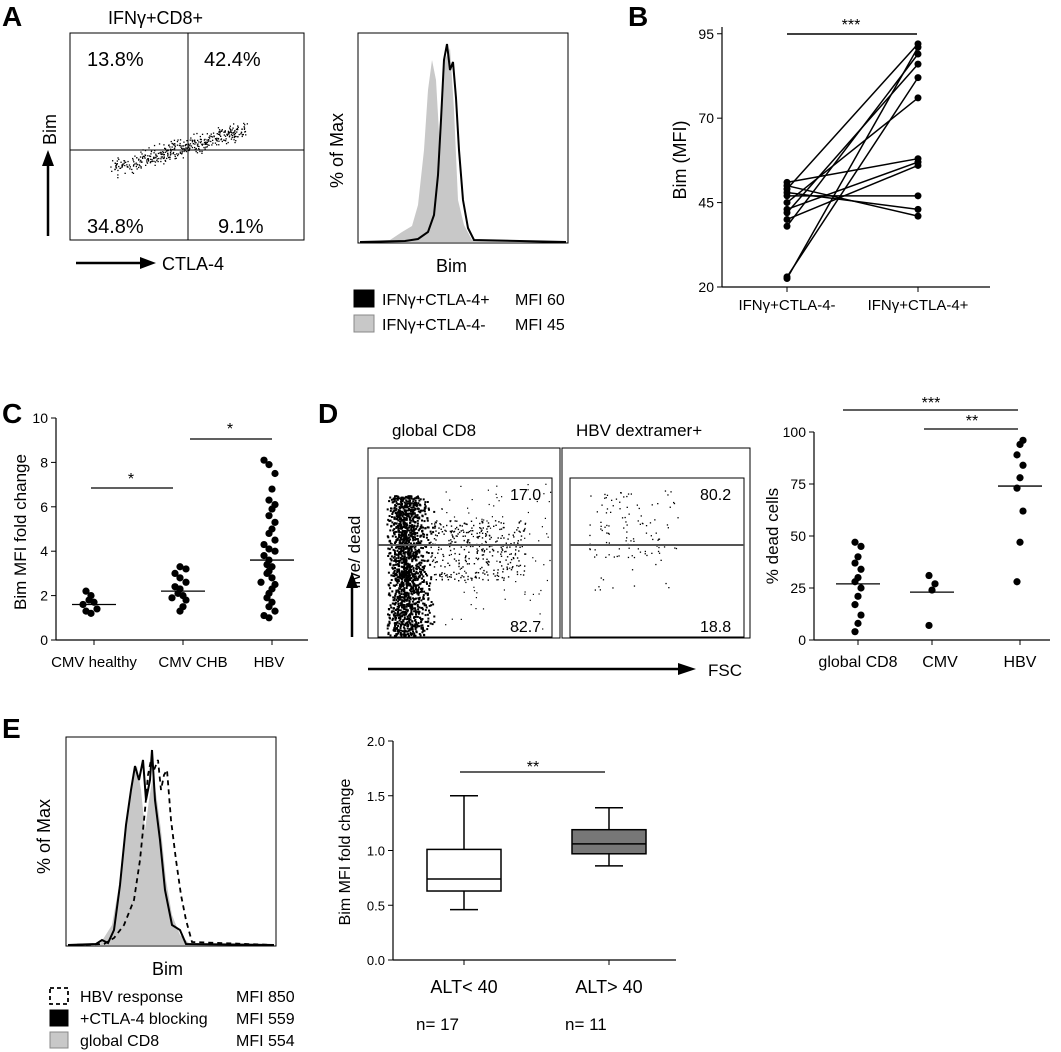 The height and width of the screenshot is (1052, 1061). What do you see at coordinates (352, 580) in the screenshot?
I see `flow-d-y-arrowhead` at bounding box center [352, 580].